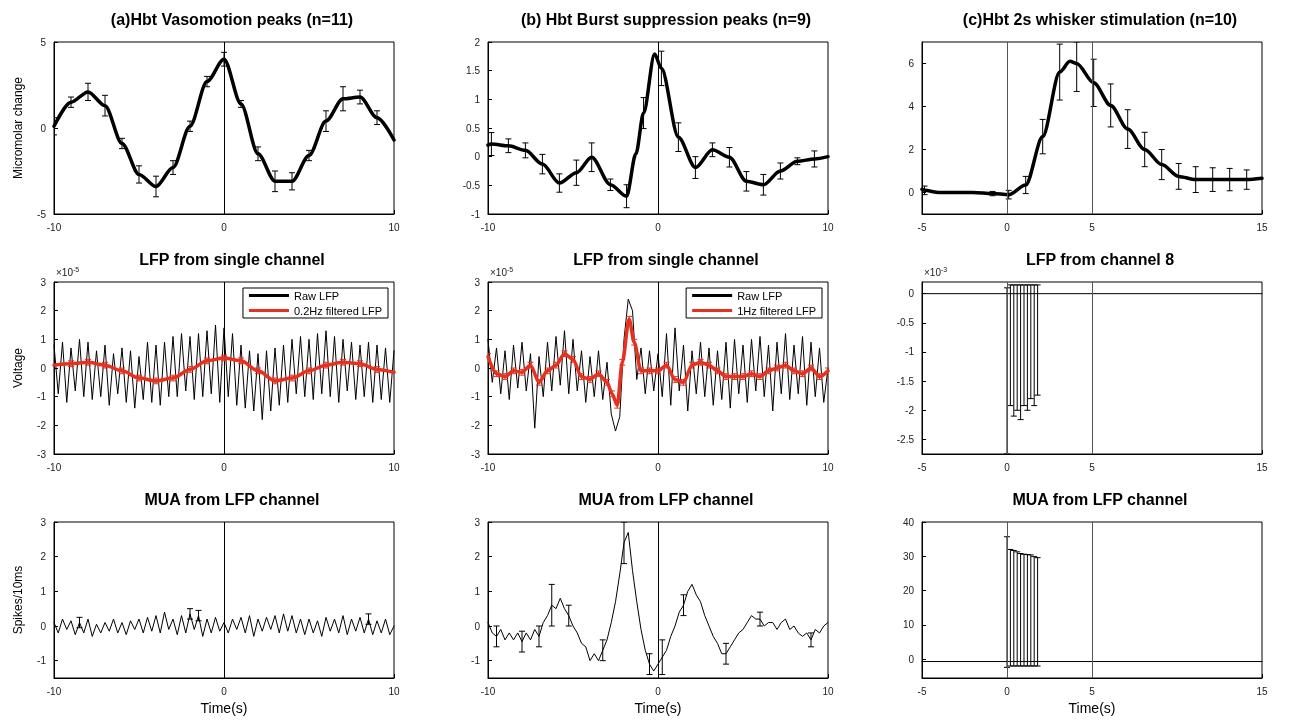  Describe the element at coordinates (905, 439) in the screenshot. I see `y-tick-label: -2.5` at that location.